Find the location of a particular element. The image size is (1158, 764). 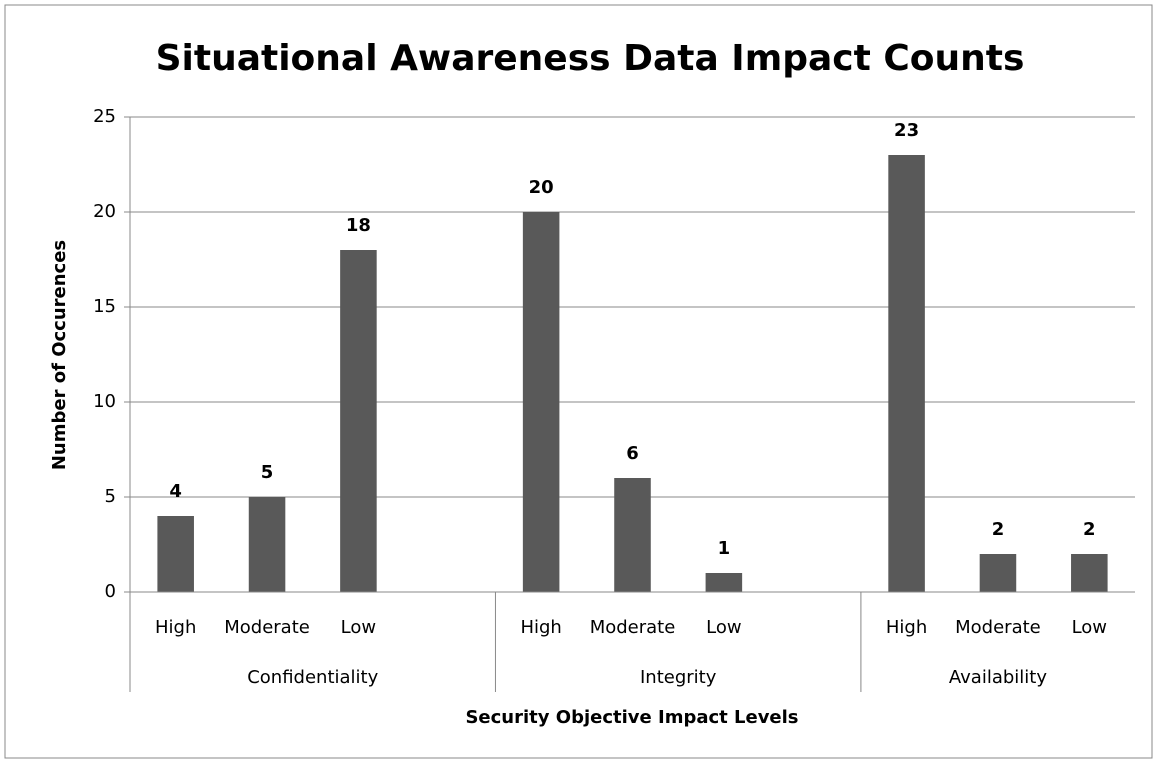

x-axis-label: Security Objective Impact Levels is located at coordinates (631, 717).